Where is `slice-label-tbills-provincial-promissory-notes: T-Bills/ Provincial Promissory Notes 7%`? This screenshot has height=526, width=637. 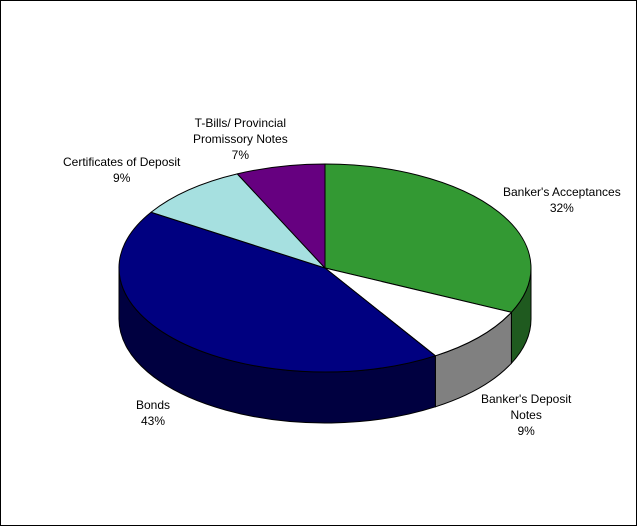 slice-label-tbills-provincial-promissory-notes: T-Bills/ Provincial Promissory Notes 7% is located at coordinates (240, 139).